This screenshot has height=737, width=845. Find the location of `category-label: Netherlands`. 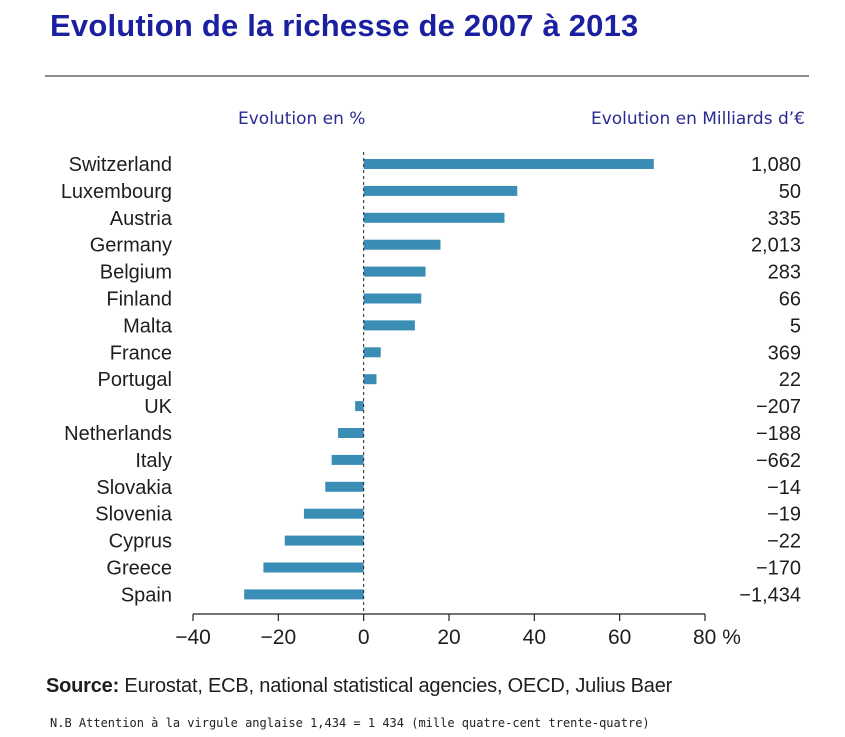

category-label: Netherlands is located at coordinates (118, 434).